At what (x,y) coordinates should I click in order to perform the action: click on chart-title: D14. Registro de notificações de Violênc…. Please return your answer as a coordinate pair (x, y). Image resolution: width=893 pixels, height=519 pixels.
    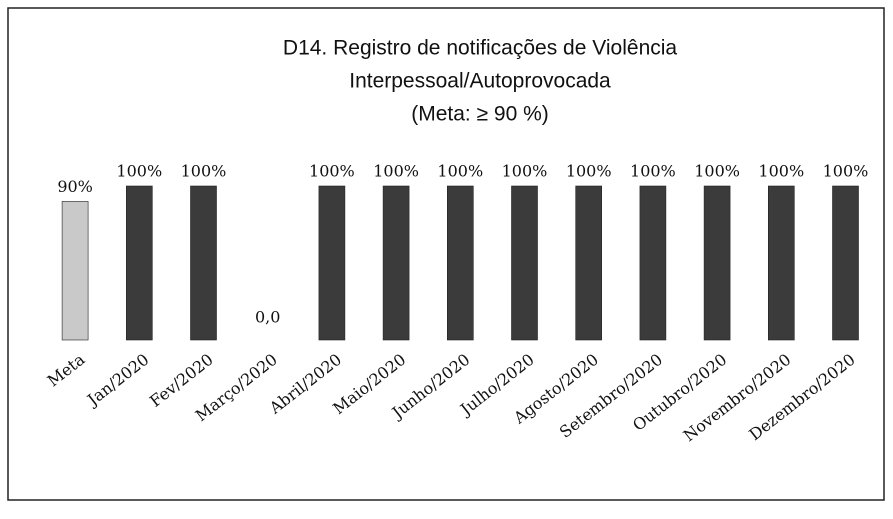
    Looking at the image, I should click on (480, 48).